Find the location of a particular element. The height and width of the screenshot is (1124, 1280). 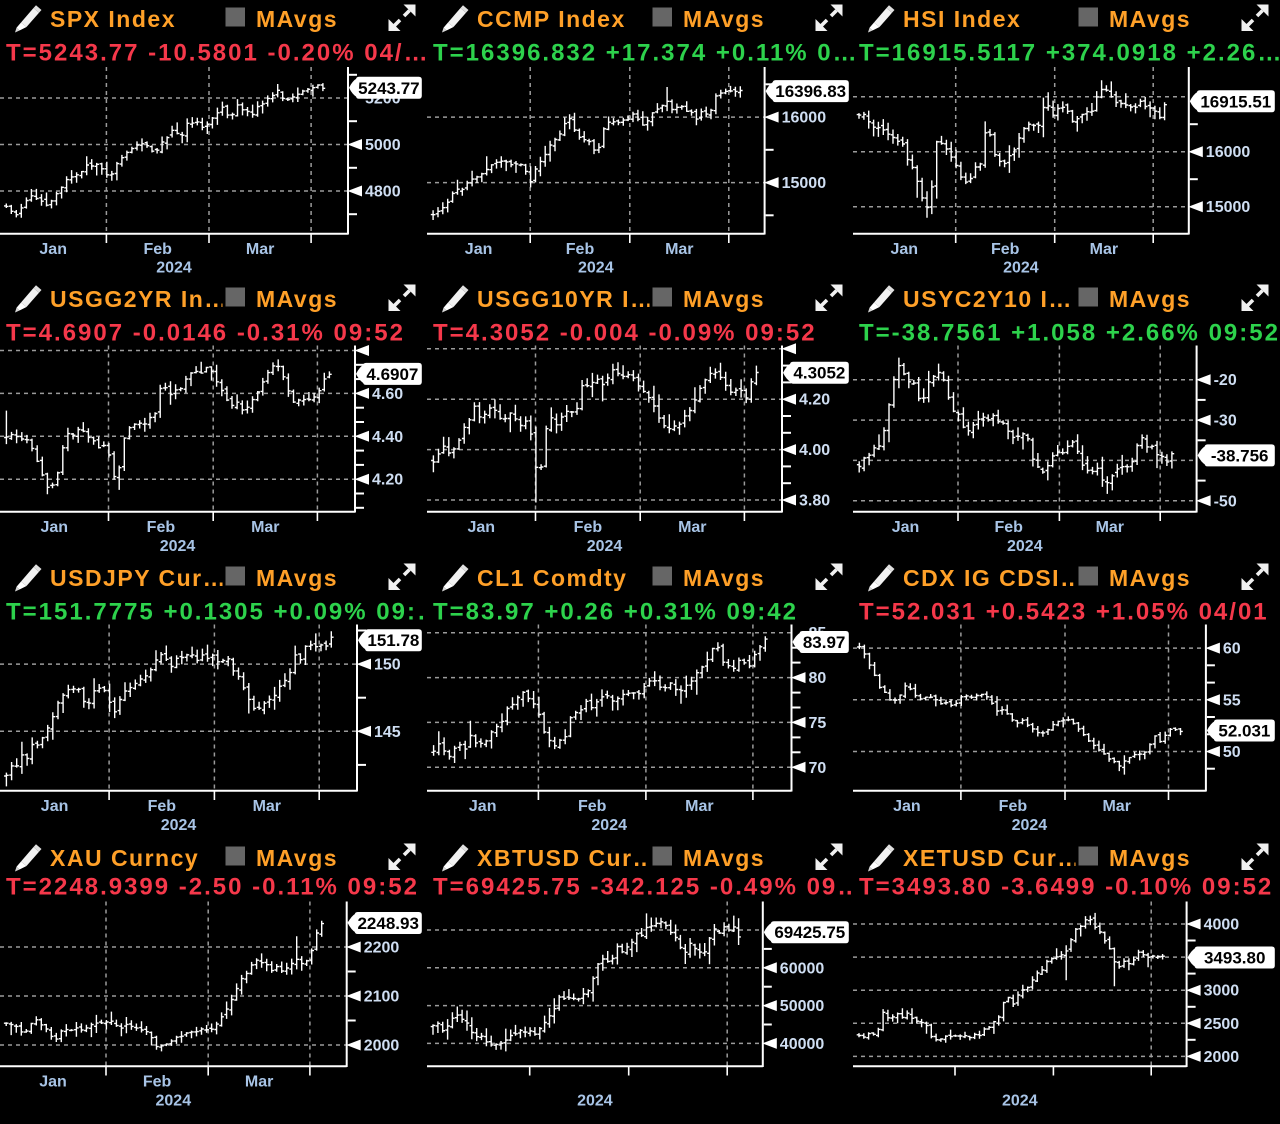

svg-text: CL1 Comdty is located at coordinates (552, 578).